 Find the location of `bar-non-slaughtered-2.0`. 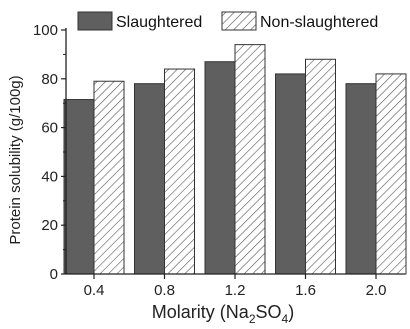

bar-non-slaughtered-2.0 is located at coordinates (391, 174).